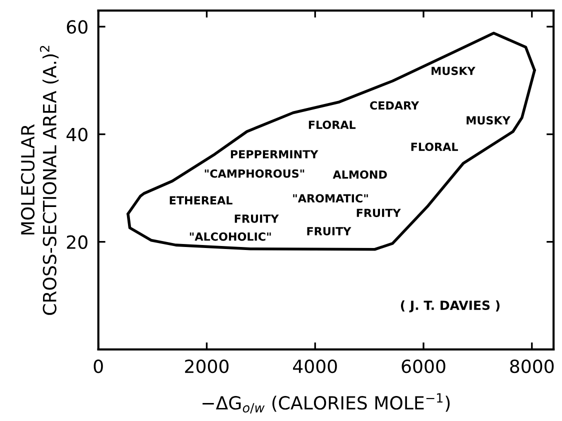  Describe the element at coordinates (359, 174) in the screenshot. I see `annotation: ALMOND` at that location.